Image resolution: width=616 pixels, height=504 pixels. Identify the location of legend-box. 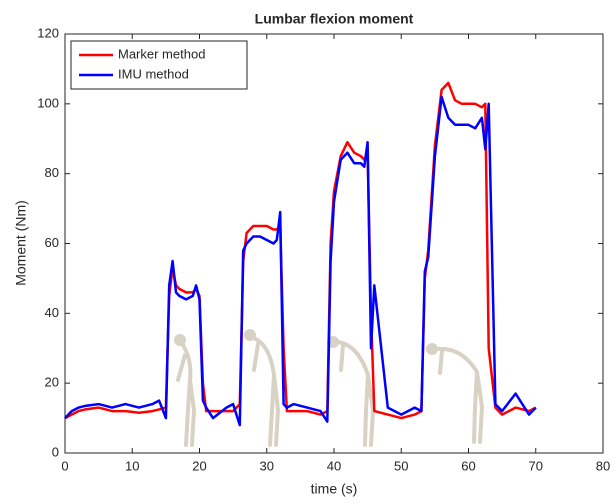
(159, 65).